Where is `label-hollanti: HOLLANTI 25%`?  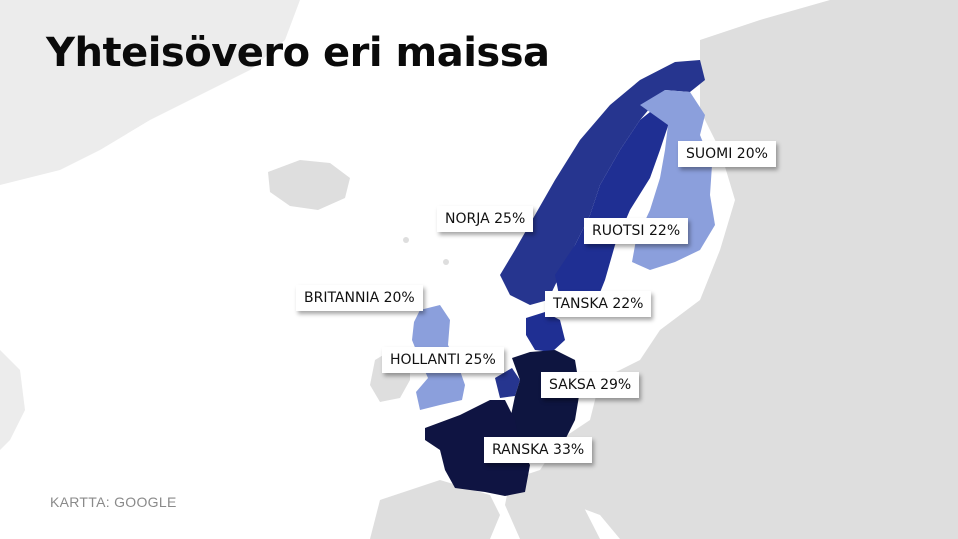
label-hollanti: HOLLANTI 25% is located at coordinates (443, 360).